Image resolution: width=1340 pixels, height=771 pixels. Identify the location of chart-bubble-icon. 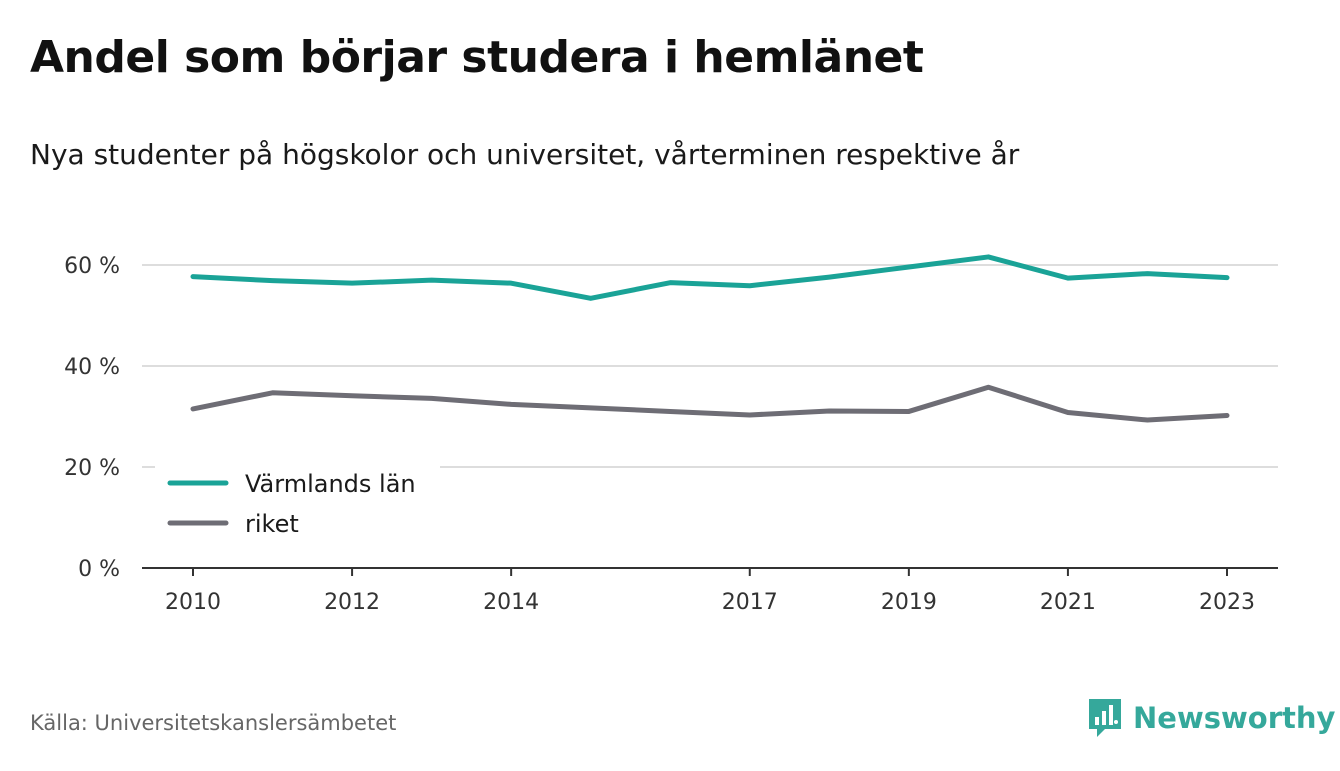
(1105, 718).